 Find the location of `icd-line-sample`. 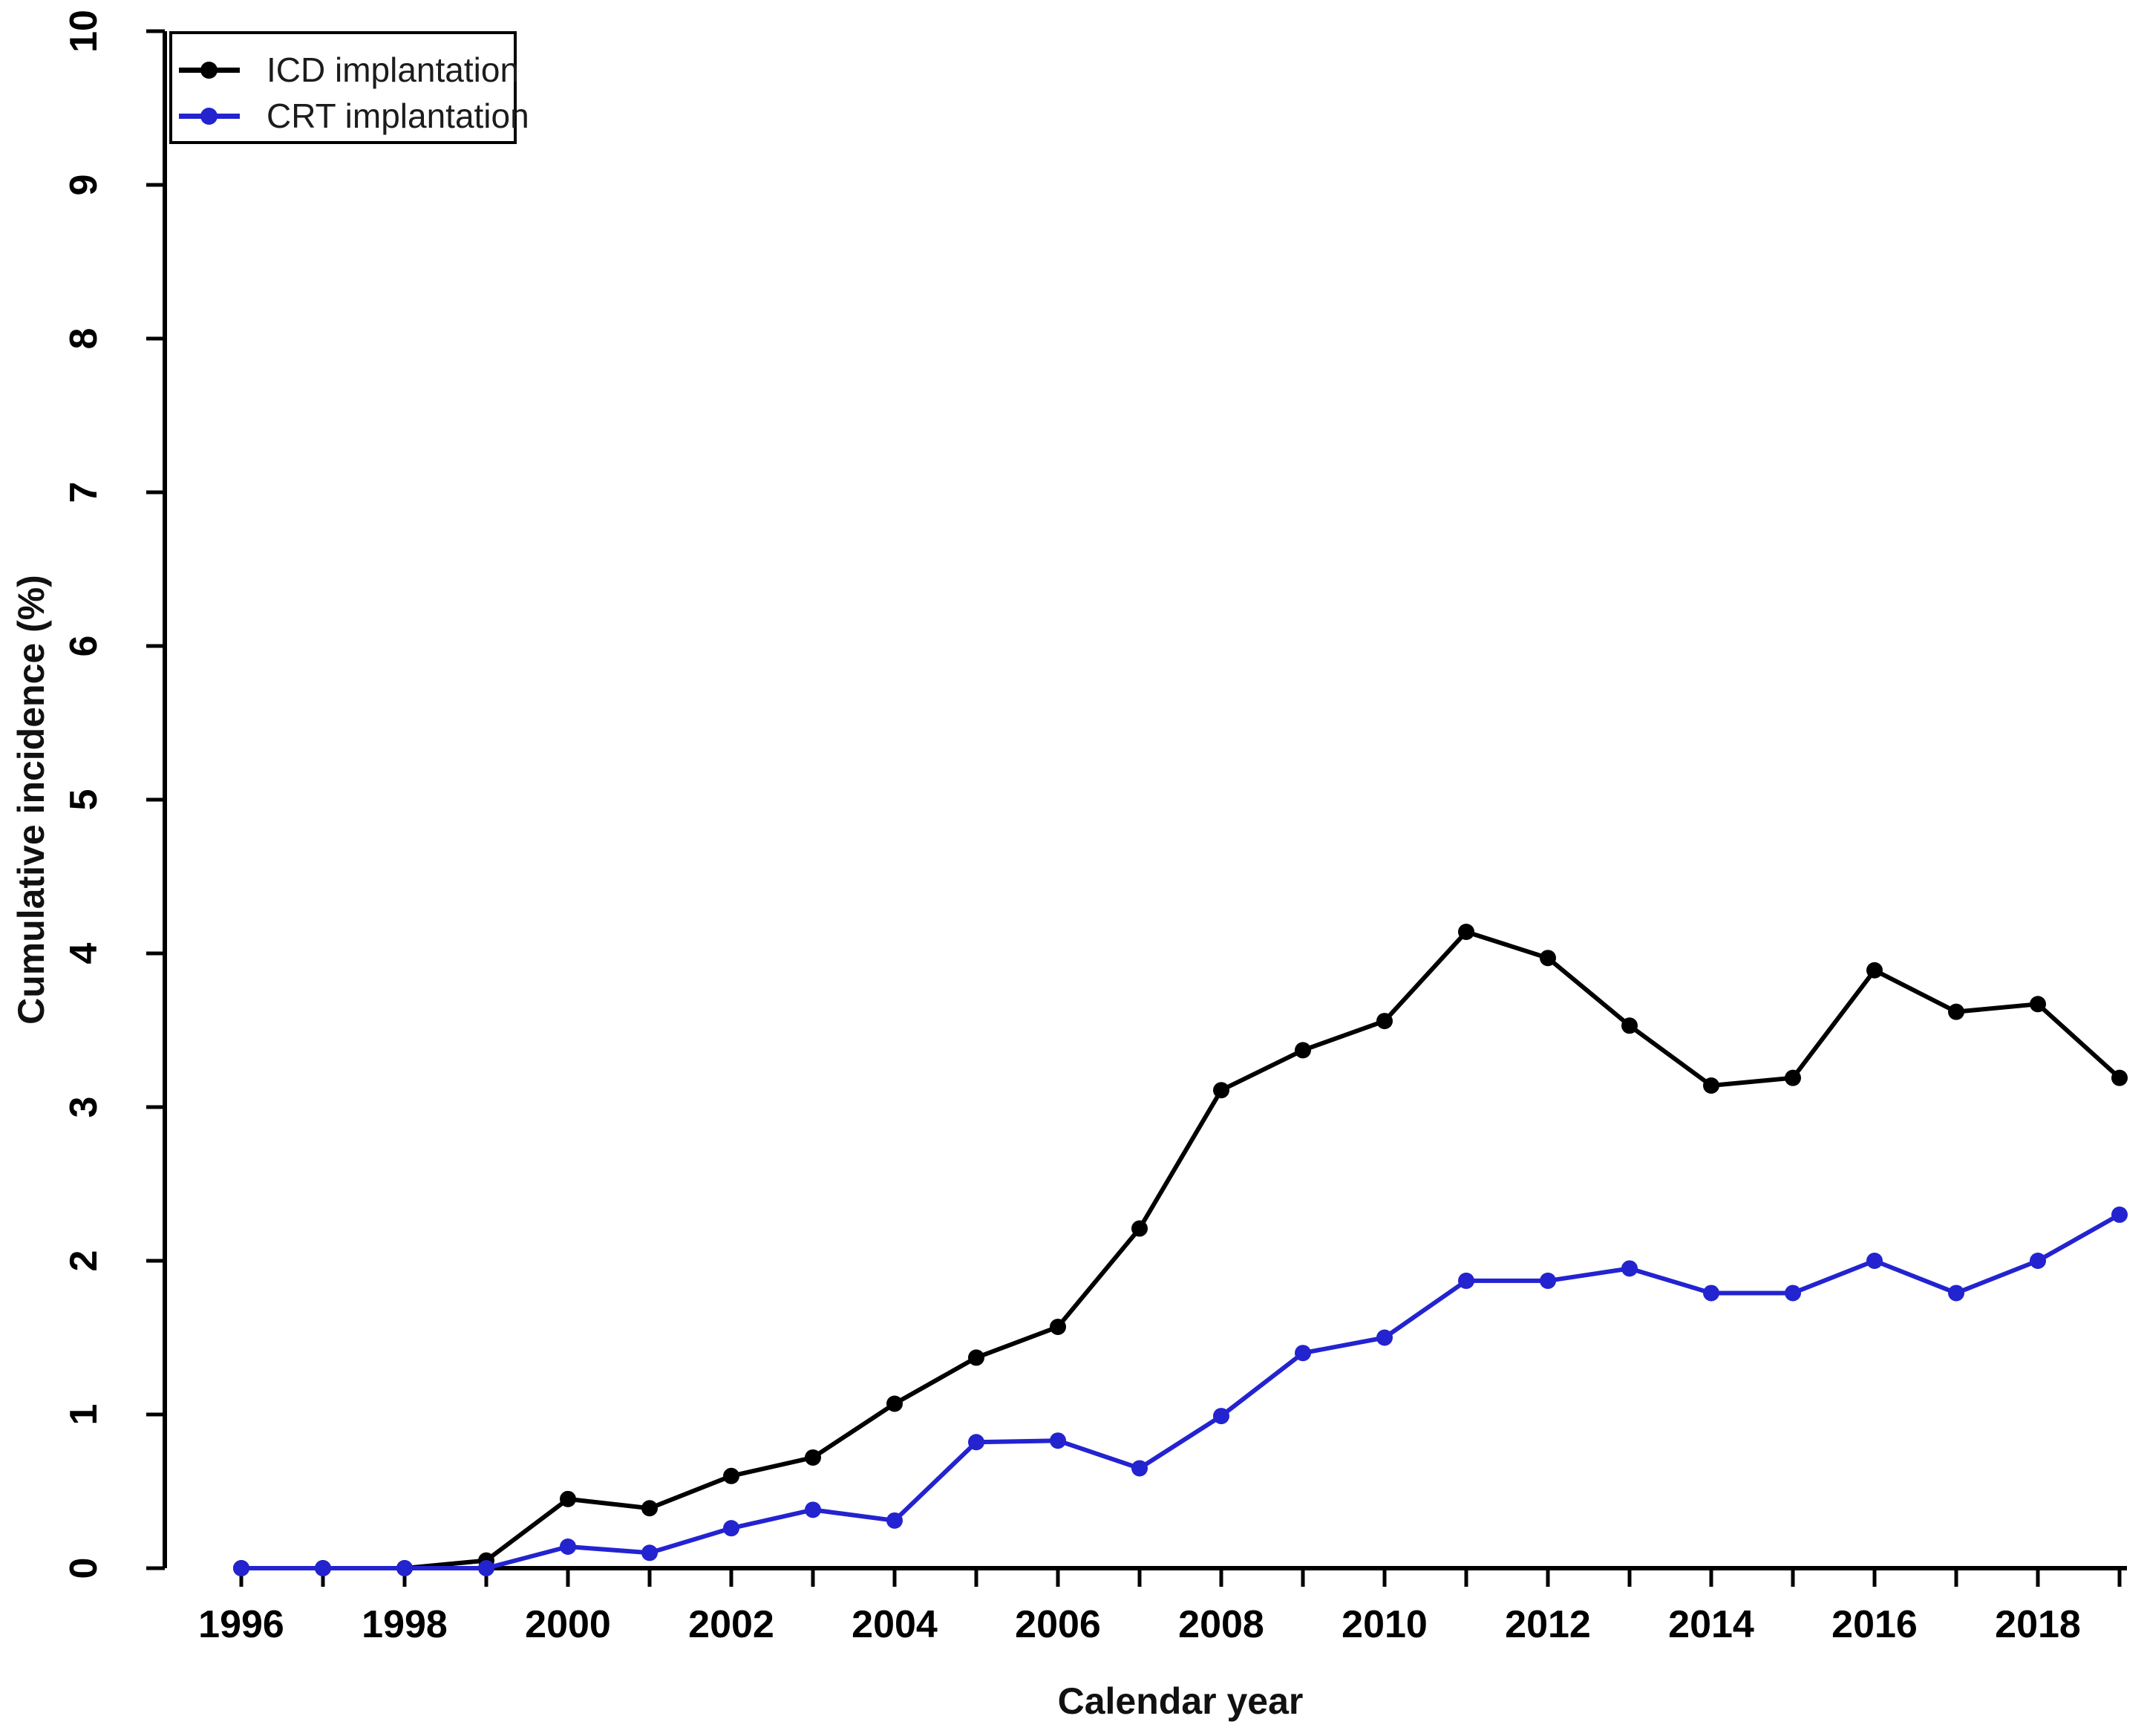

icd-line-sample is located at coordinates (209, 70).